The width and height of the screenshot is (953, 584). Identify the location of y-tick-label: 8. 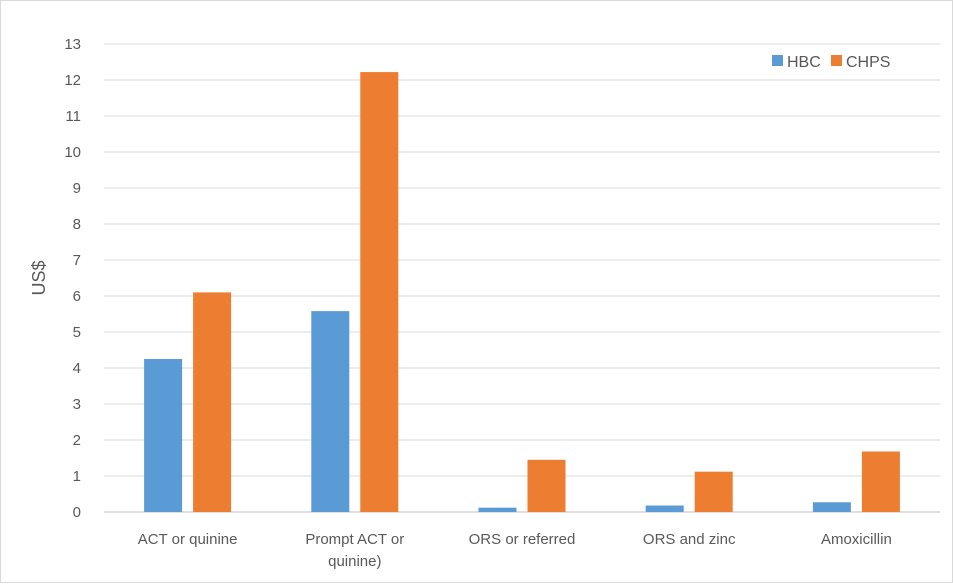
(77, 224).